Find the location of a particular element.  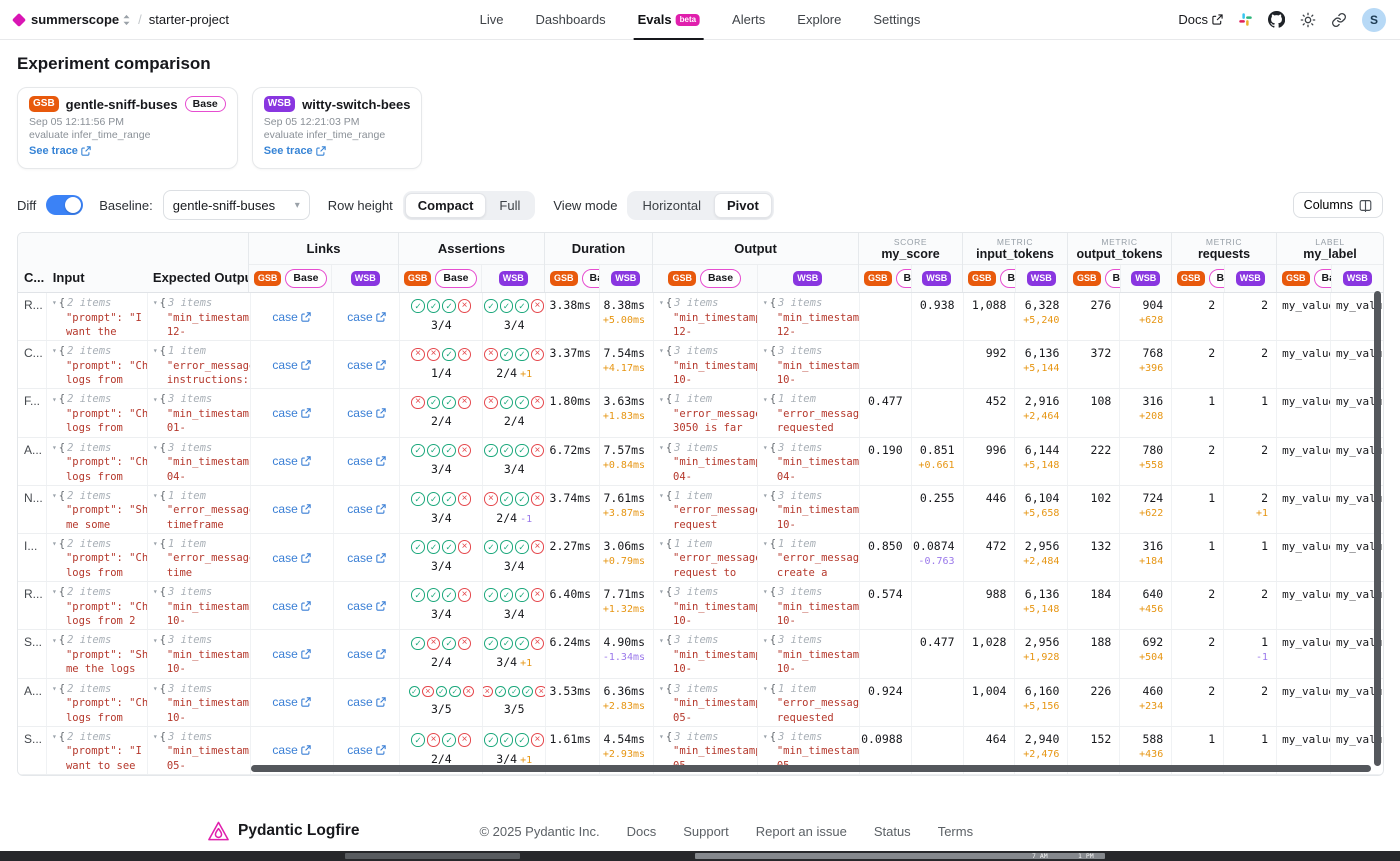

see-trace-link: See trace is located at coordinates (295, 151).